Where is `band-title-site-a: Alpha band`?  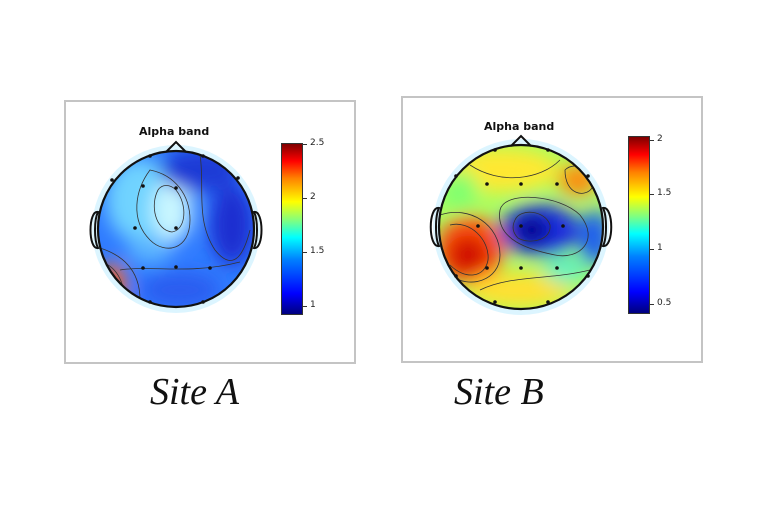 band-title-site-a: Alpha band is located at coordinates (174, 131).